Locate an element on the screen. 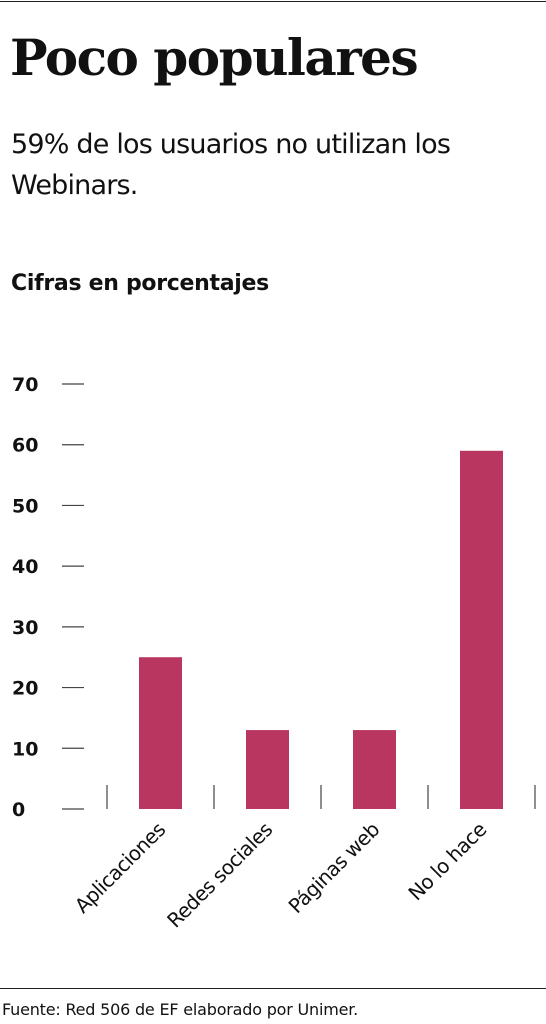 Image resolution: width=546 pixels, height=1024 pixels. category-label: Aplicaciones is located at coordinates (120, 867).